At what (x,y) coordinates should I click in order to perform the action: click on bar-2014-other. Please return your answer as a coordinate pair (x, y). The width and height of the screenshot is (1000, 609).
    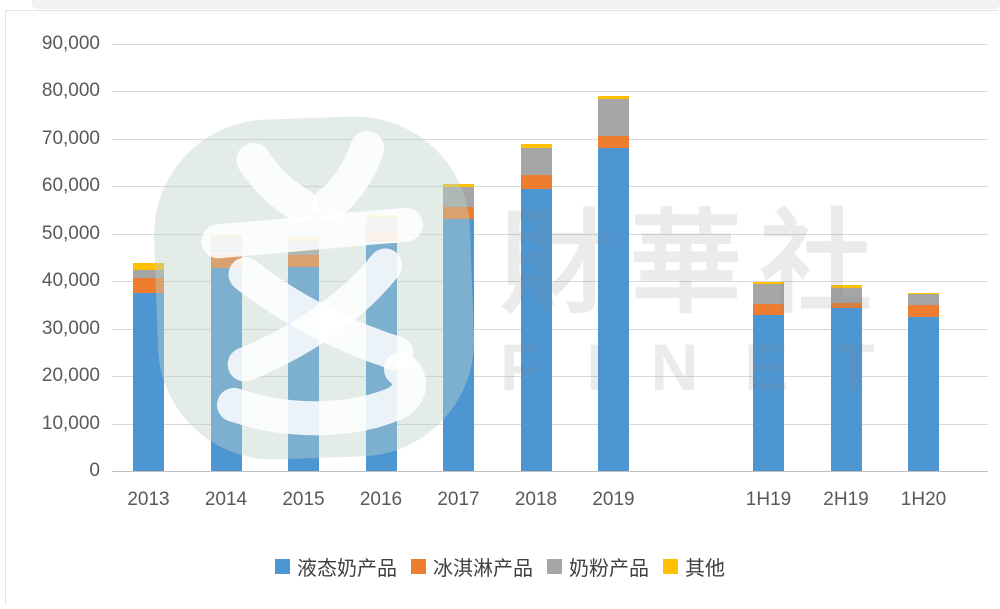
    Looking at the image, I should click on (226, 234).